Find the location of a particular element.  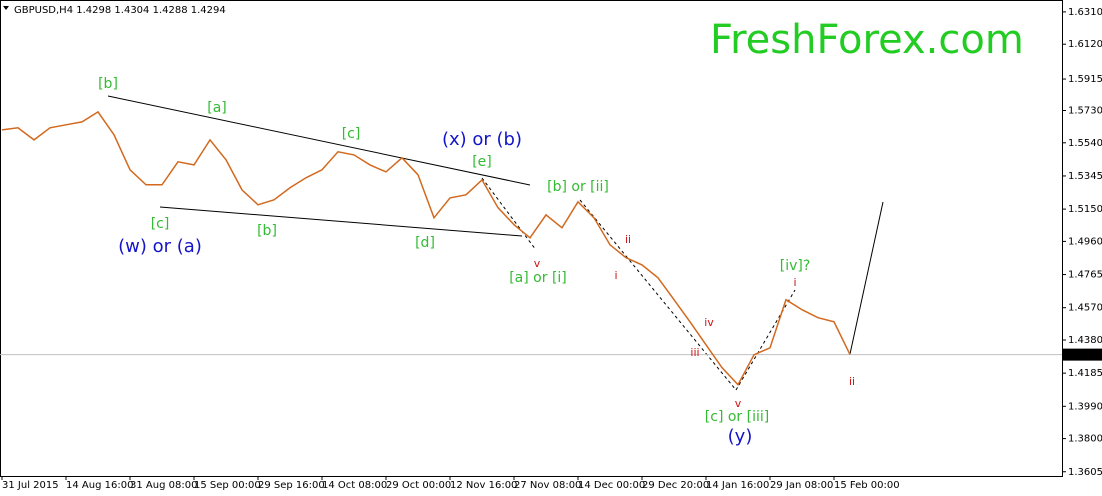

y-tick-label: 1.5915 is located at coordinates (1085, 79).